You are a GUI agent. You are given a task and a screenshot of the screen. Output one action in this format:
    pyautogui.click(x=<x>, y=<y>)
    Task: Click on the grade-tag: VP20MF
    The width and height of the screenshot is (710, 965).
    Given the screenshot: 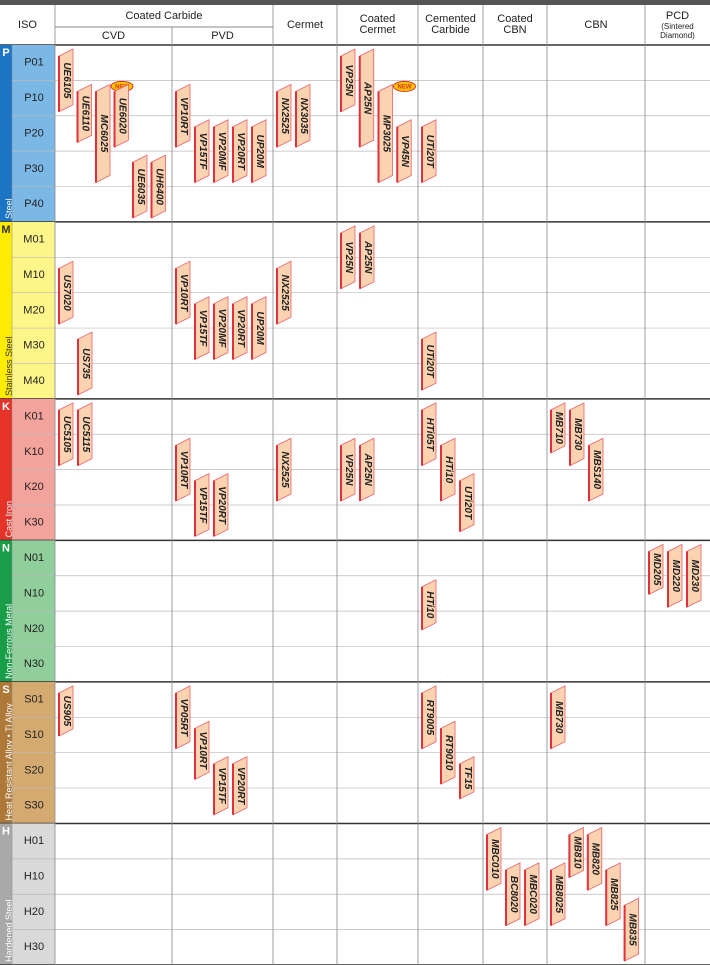 What is the action you would take?
    pyautogui.click(x=221, y=328)
    